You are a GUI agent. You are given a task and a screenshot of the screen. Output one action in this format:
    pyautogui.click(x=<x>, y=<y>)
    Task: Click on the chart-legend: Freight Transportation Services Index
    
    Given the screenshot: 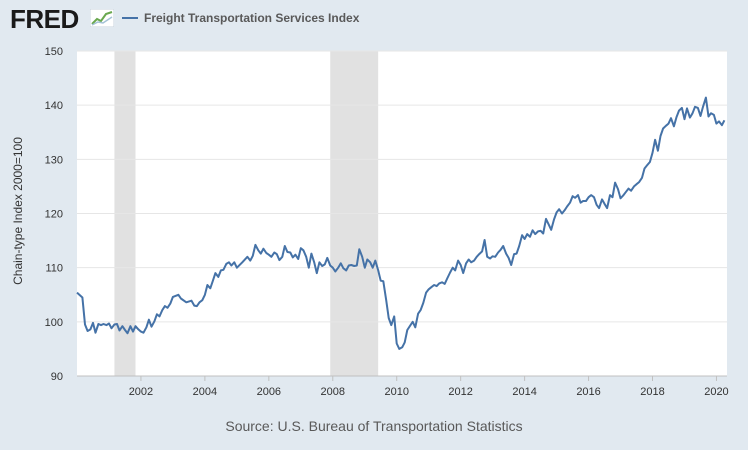 What is the action you would take?
    pyautogui.click(x=240, y=18)
    